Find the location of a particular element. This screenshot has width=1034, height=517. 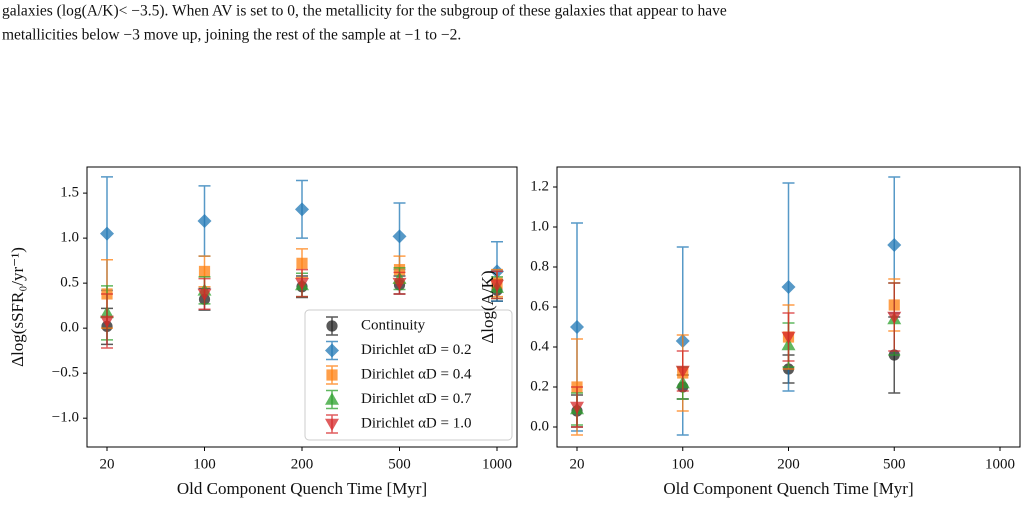

y-axis-label: Δlog(sSFR₀/yr⁻¹) is located at coordinates (17, 307).